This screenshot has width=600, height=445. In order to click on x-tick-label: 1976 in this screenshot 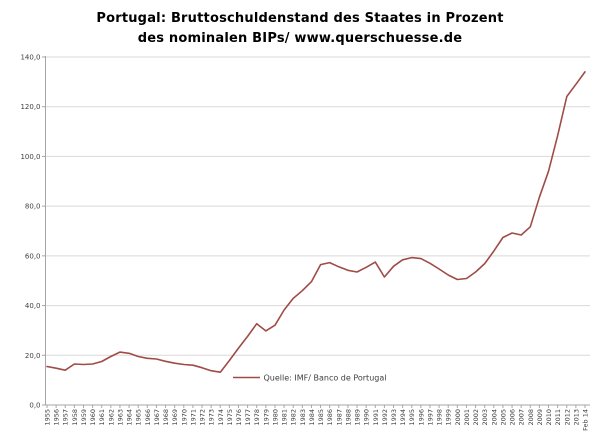, I will do `click(239, 417)`.